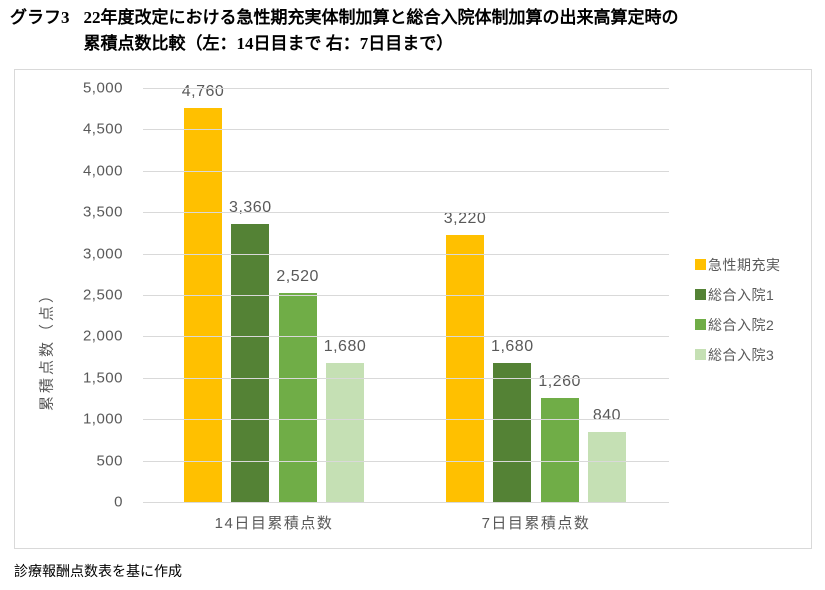 The image size is (825, 590). I want to click on legend-item-series4: 総合入院3, so click(738, 354).